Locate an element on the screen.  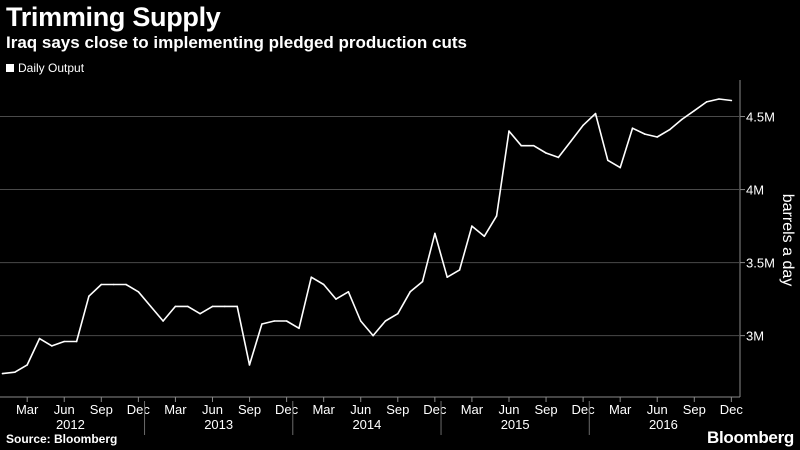
chart-title: Trimming Supply is located at coordinates (113, 17).